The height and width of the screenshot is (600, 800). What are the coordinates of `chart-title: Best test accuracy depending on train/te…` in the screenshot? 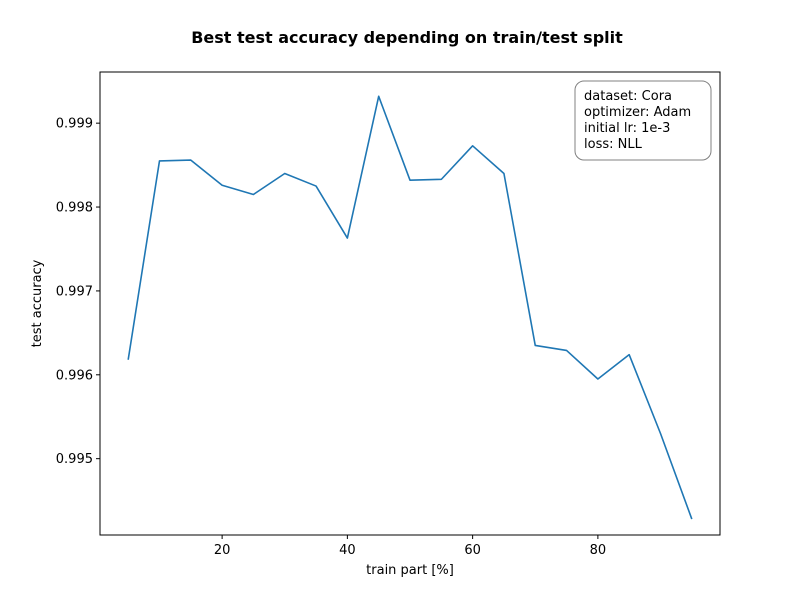 It's located at (407, 37).